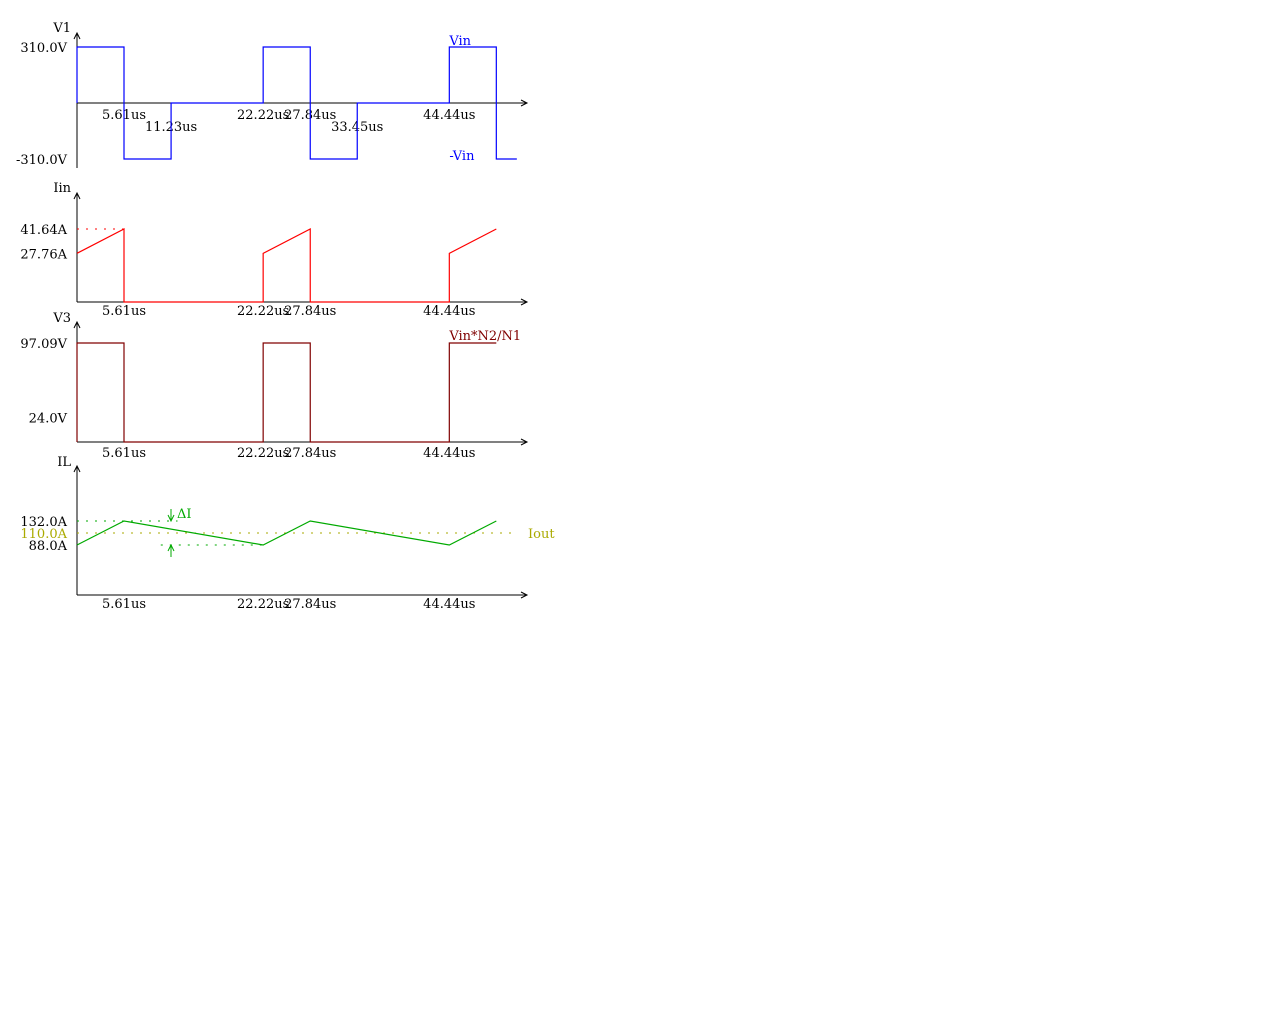 The height and width of the screenshot is (1024, 1280). What do you see at coordinates (43, 48) in the screenshot?
I see `y-tick-label: 310.0V` at bounding box center [43, 48].